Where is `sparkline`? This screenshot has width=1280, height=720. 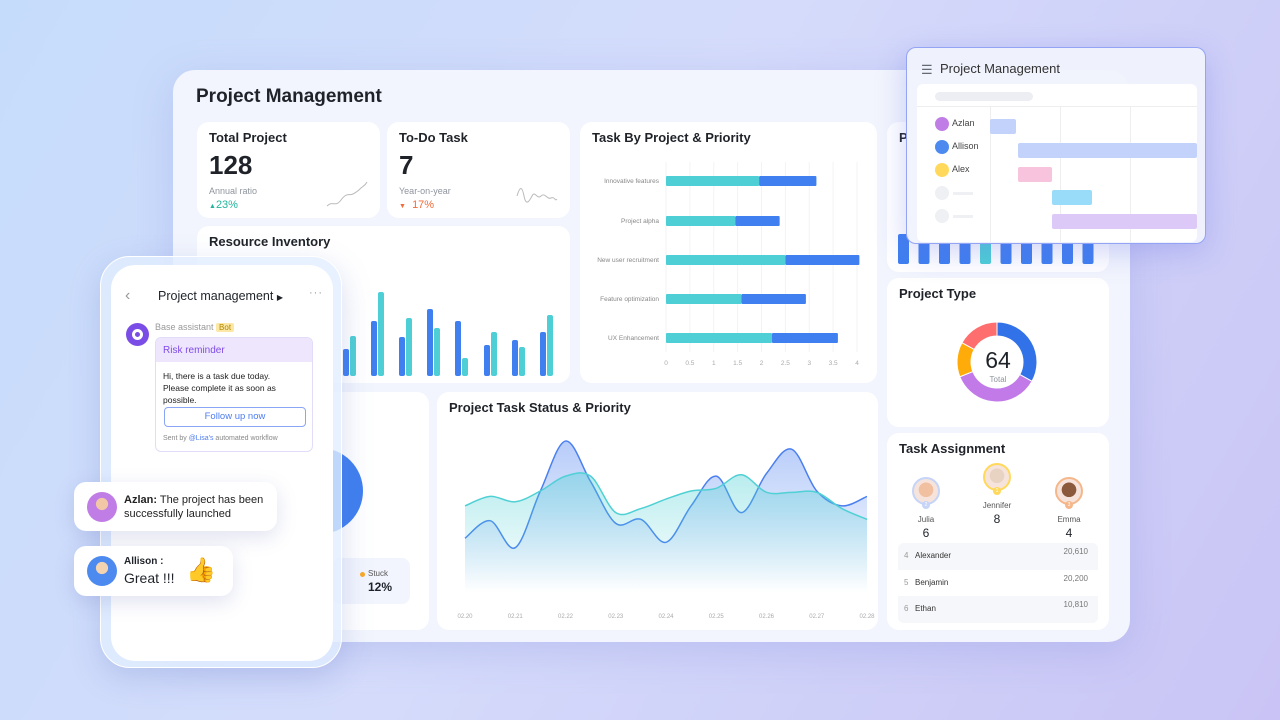
sparkline is located at coordinates (537, 195).